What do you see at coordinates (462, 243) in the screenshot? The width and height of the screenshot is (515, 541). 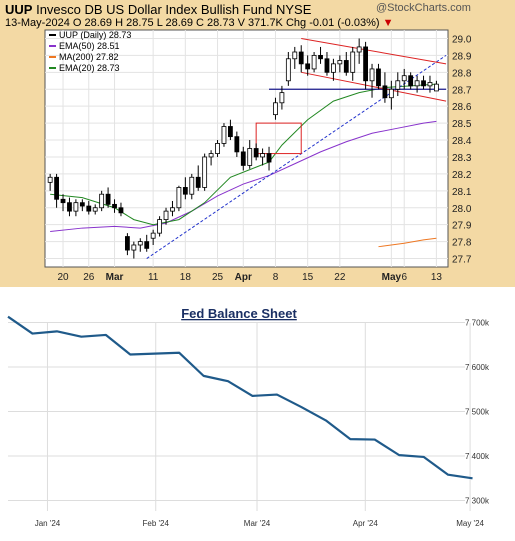 I see `y-tick-label: 27.8` at bounding box center [462, 243].